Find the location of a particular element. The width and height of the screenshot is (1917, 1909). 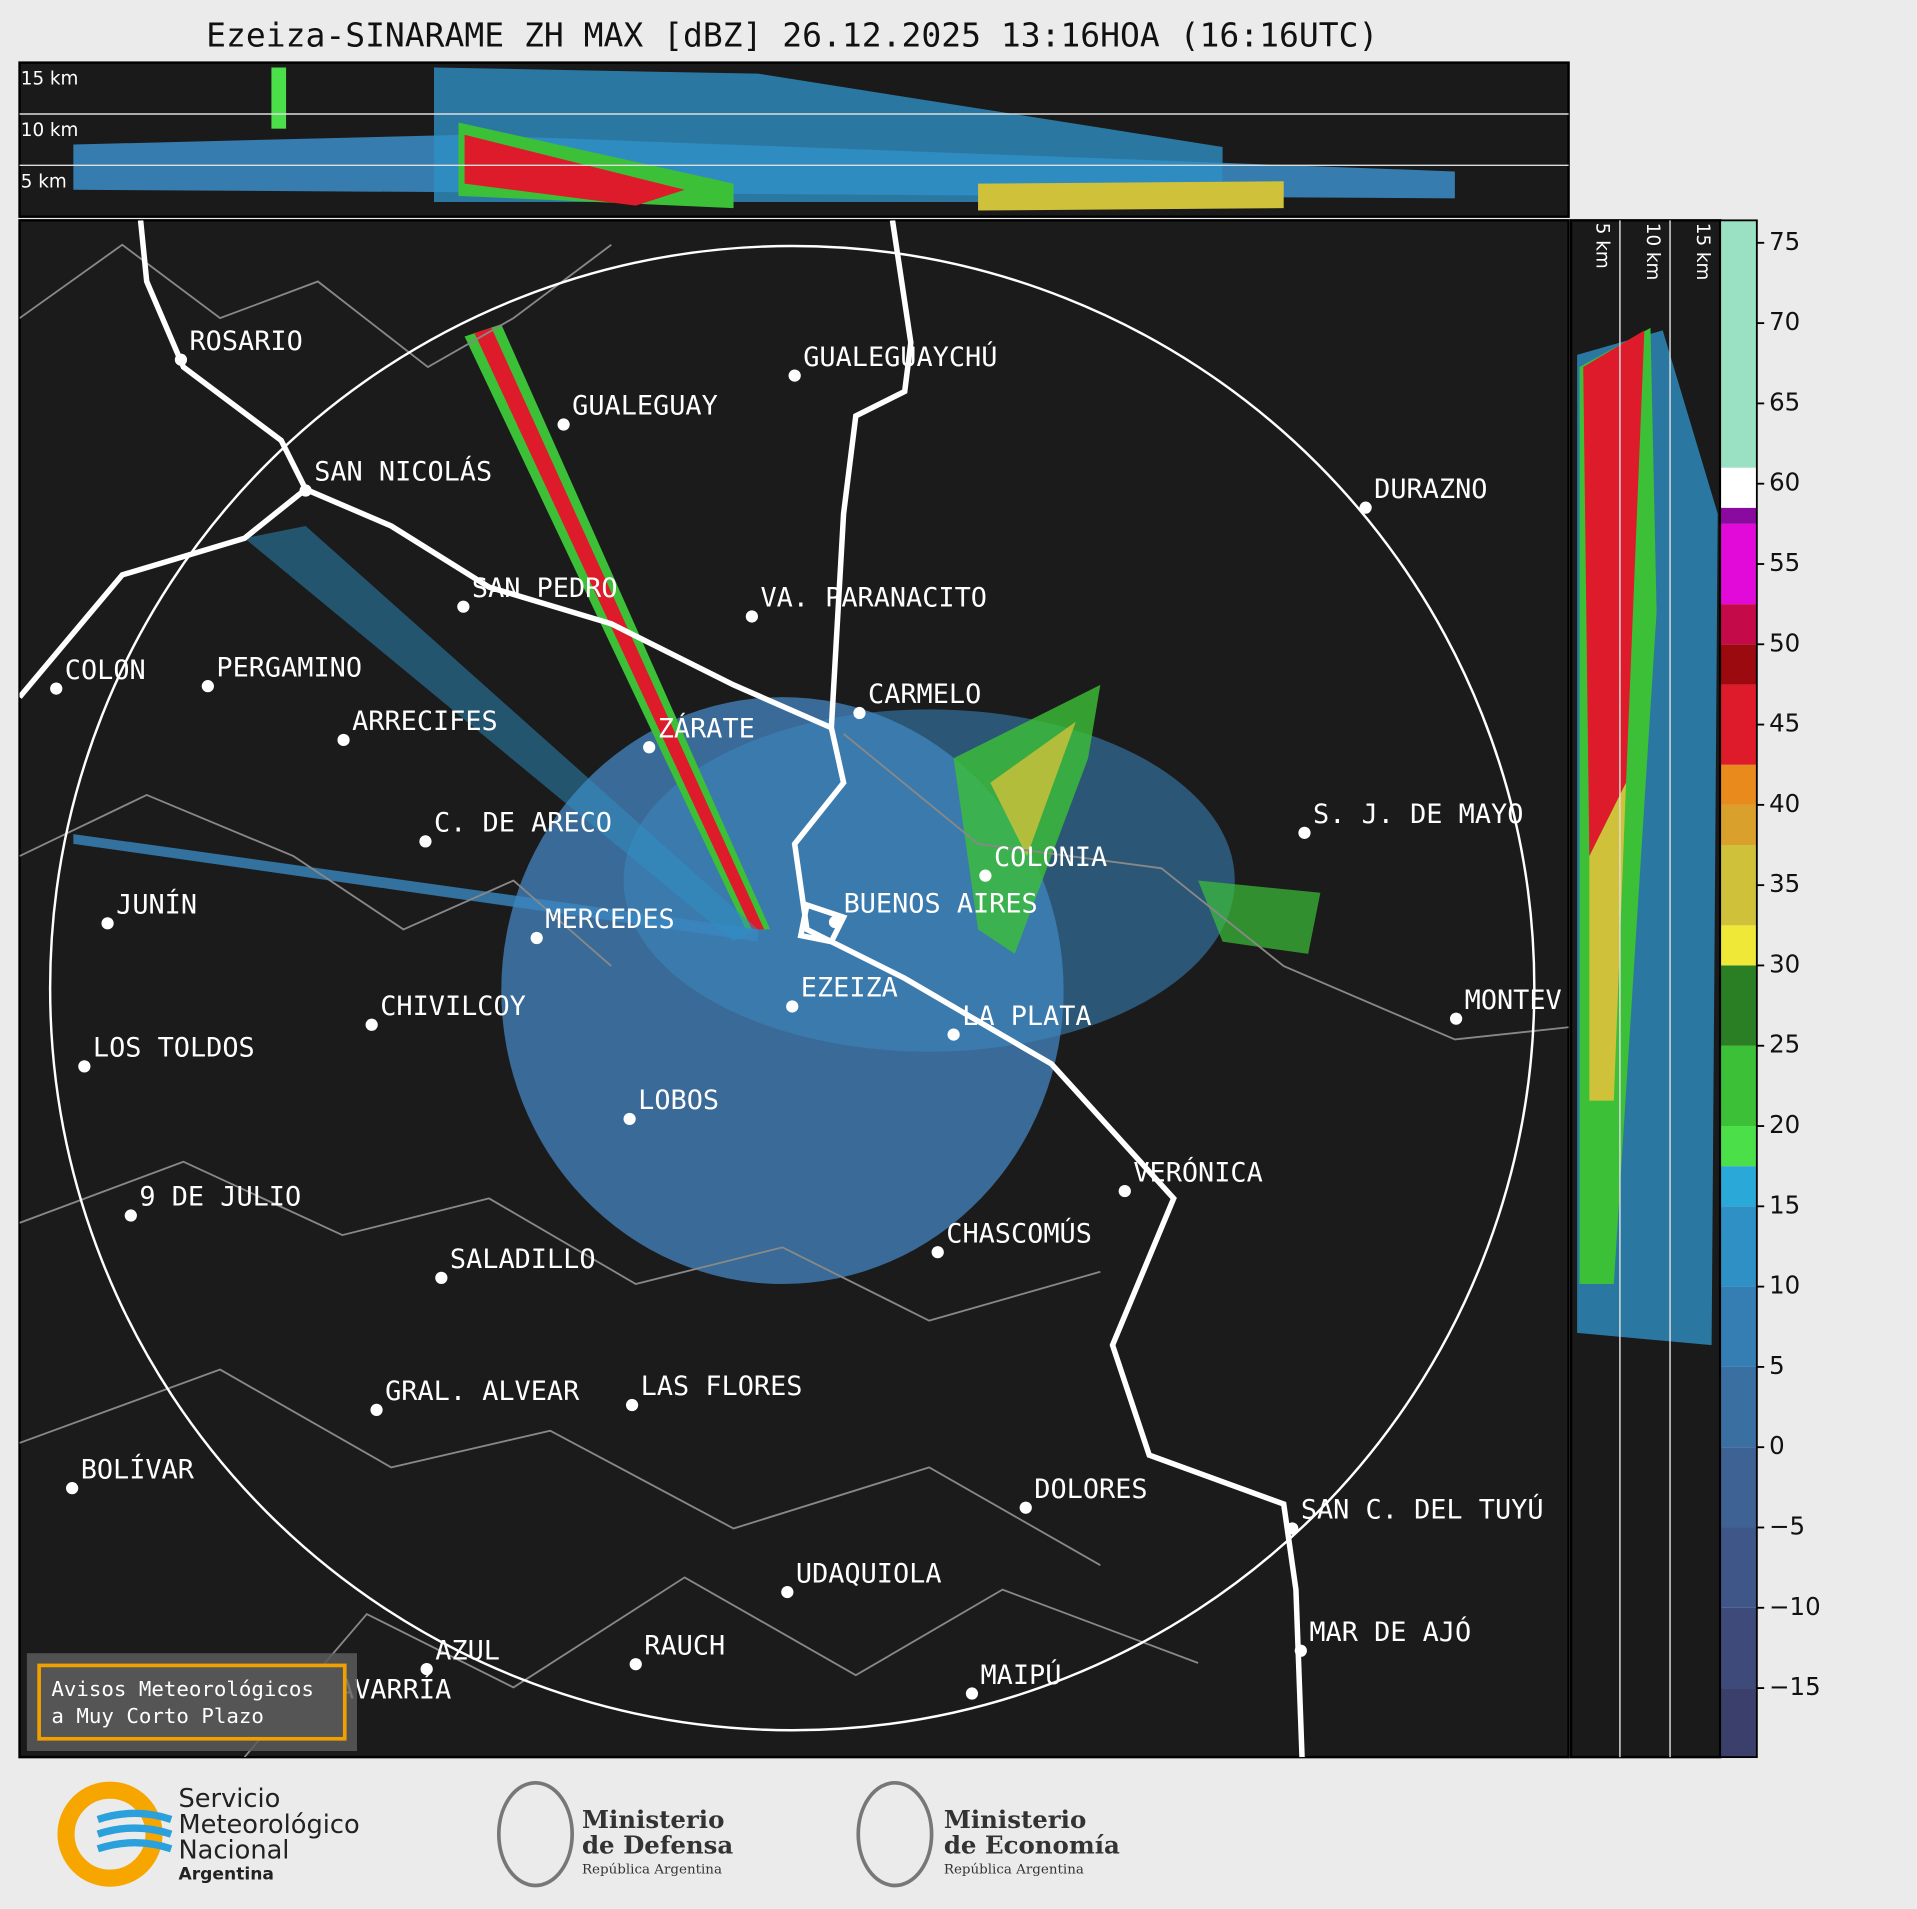

city-label: COLON is located at coordinates (105, 670).